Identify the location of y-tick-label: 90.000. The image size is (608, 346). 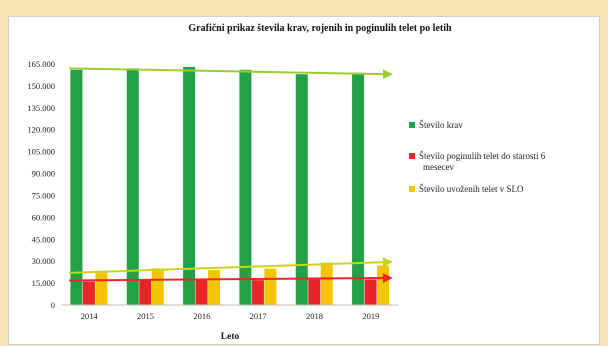
(43, 174).